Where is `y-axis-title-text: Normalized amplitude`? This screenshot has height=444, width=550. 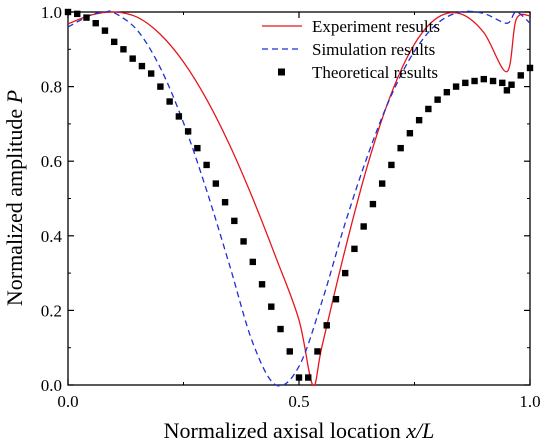
y-axis-title-text: Normalized amplitude is located at coordinates (14, 204).